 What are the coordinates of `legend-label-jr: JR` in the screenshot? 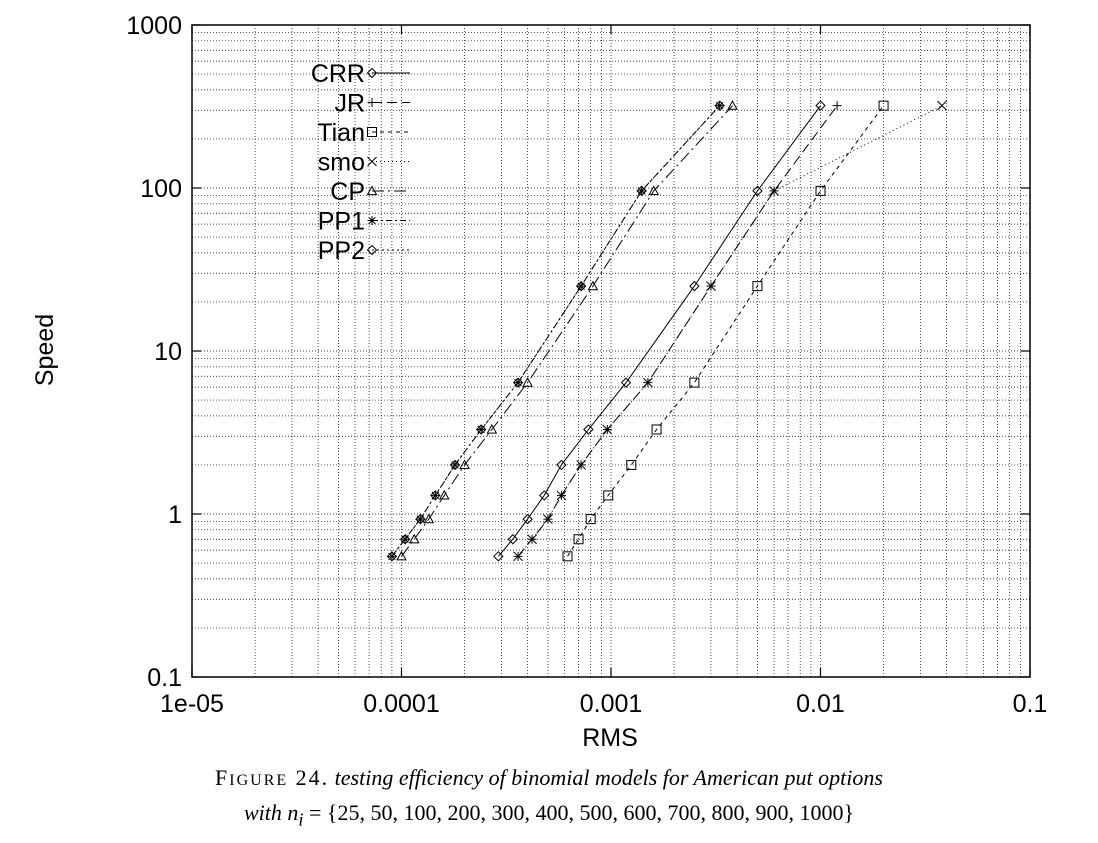 It's located at (349, 104).